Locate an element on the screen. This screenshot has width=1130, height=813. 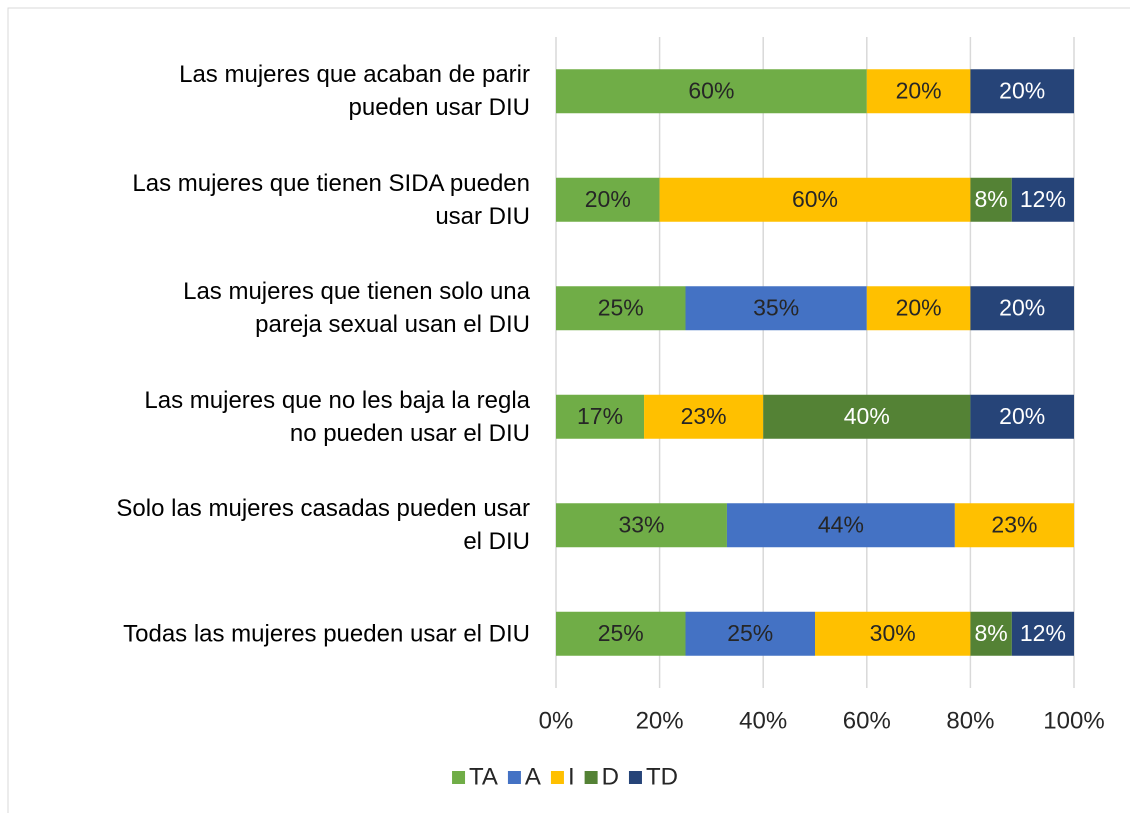
legend-label: D is located at coordinates (610, 776).